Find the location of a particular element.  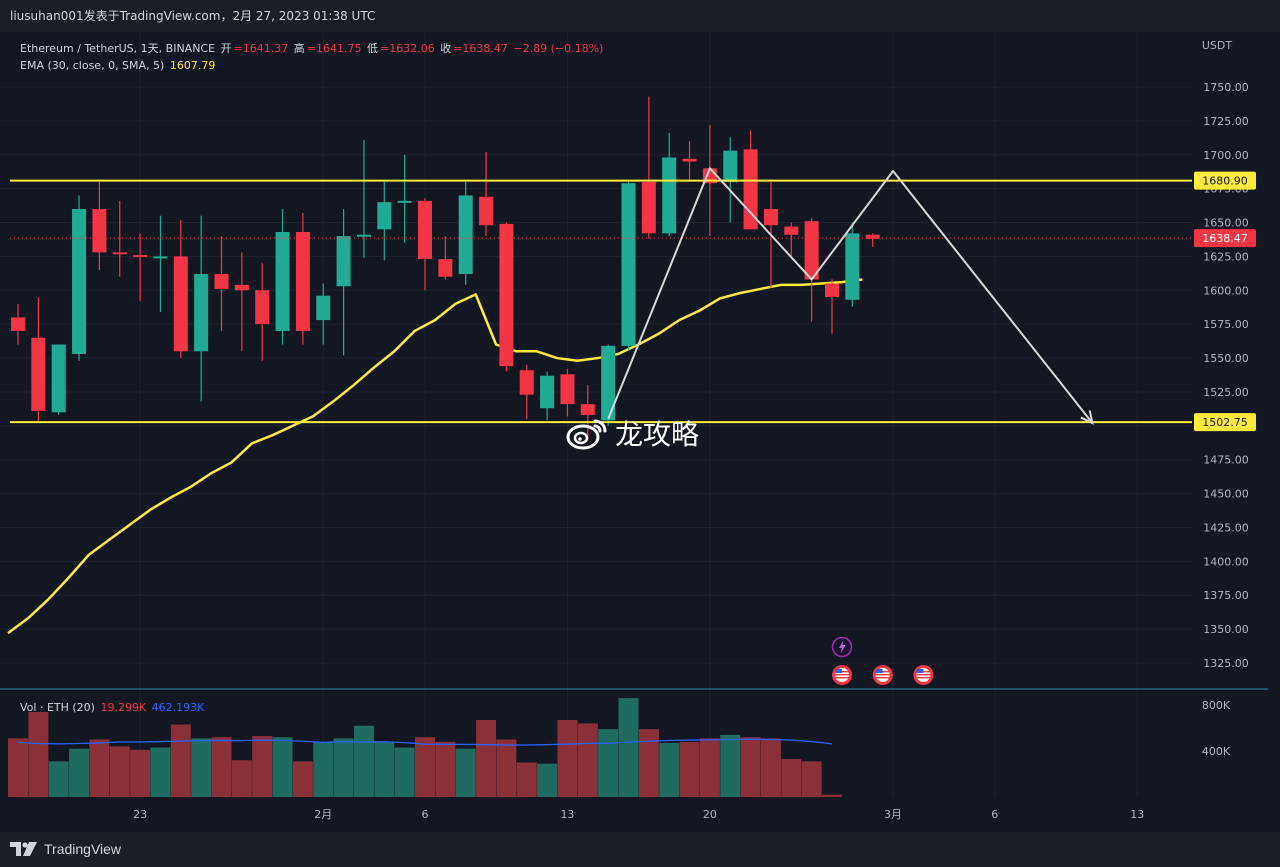

last-price-label: 1638.47 is located at coordinates (1225, 238).